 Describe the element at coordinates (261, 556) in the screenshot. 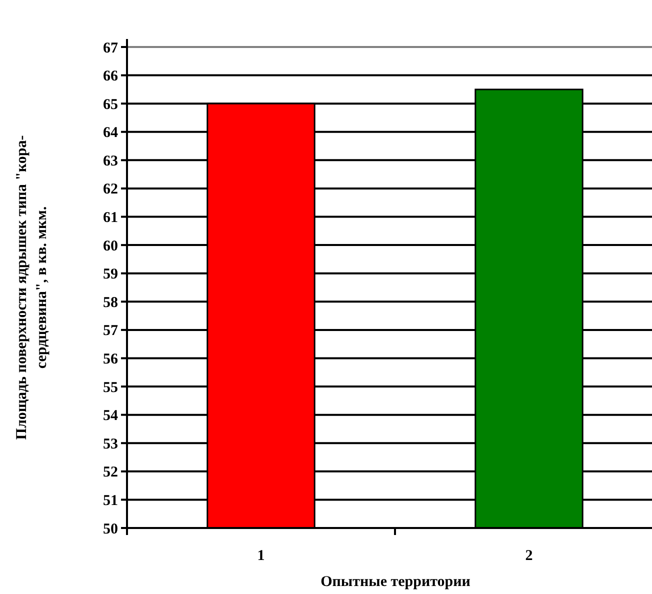

I see `x-tick-label: 1` at that location.